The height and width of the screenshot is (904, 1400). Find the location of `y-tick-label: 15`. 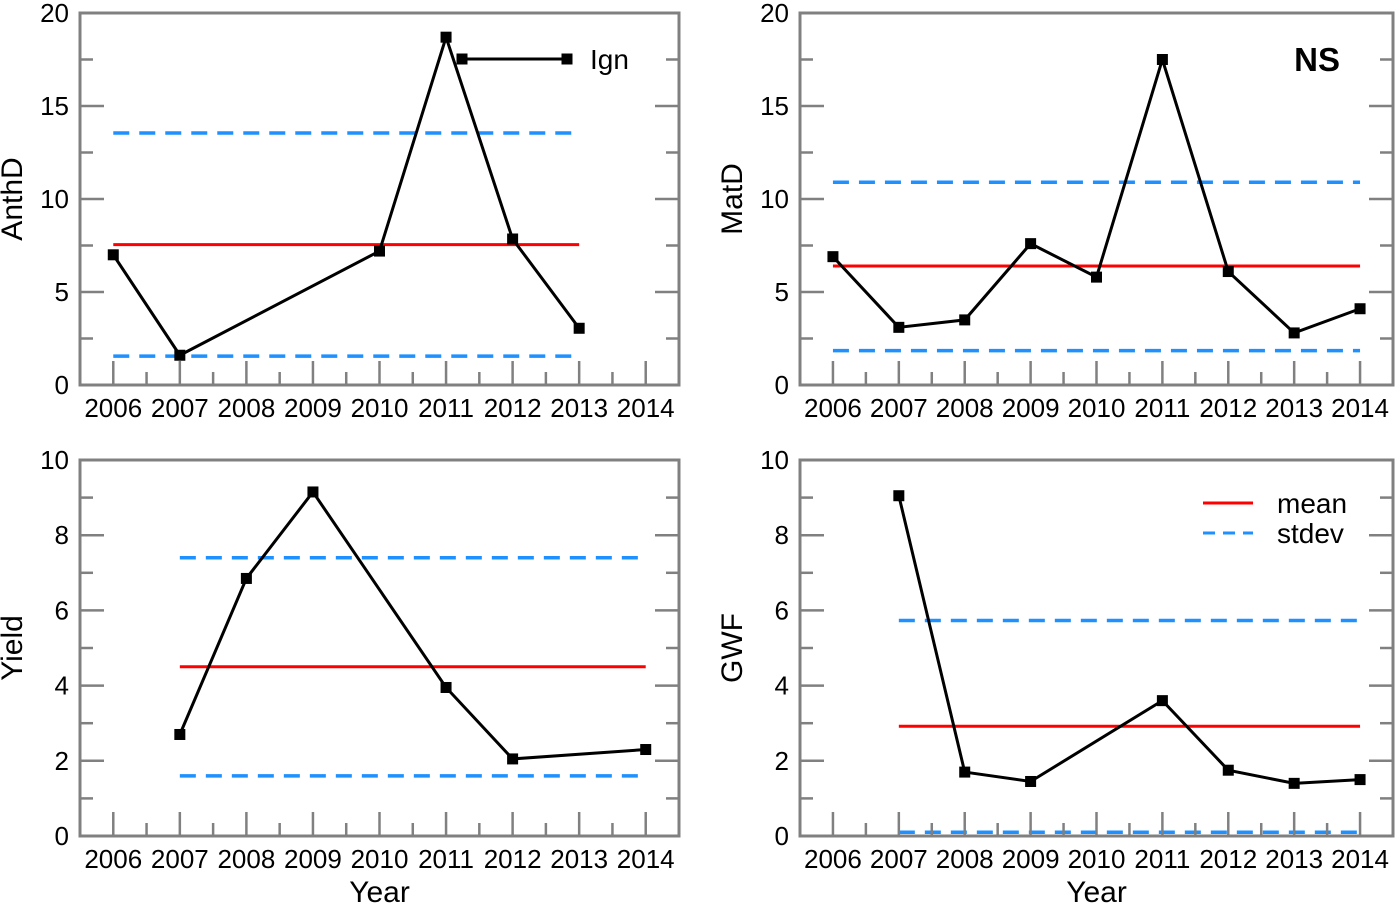

y-tick-label: 15 is located at coordinates (54, 106).